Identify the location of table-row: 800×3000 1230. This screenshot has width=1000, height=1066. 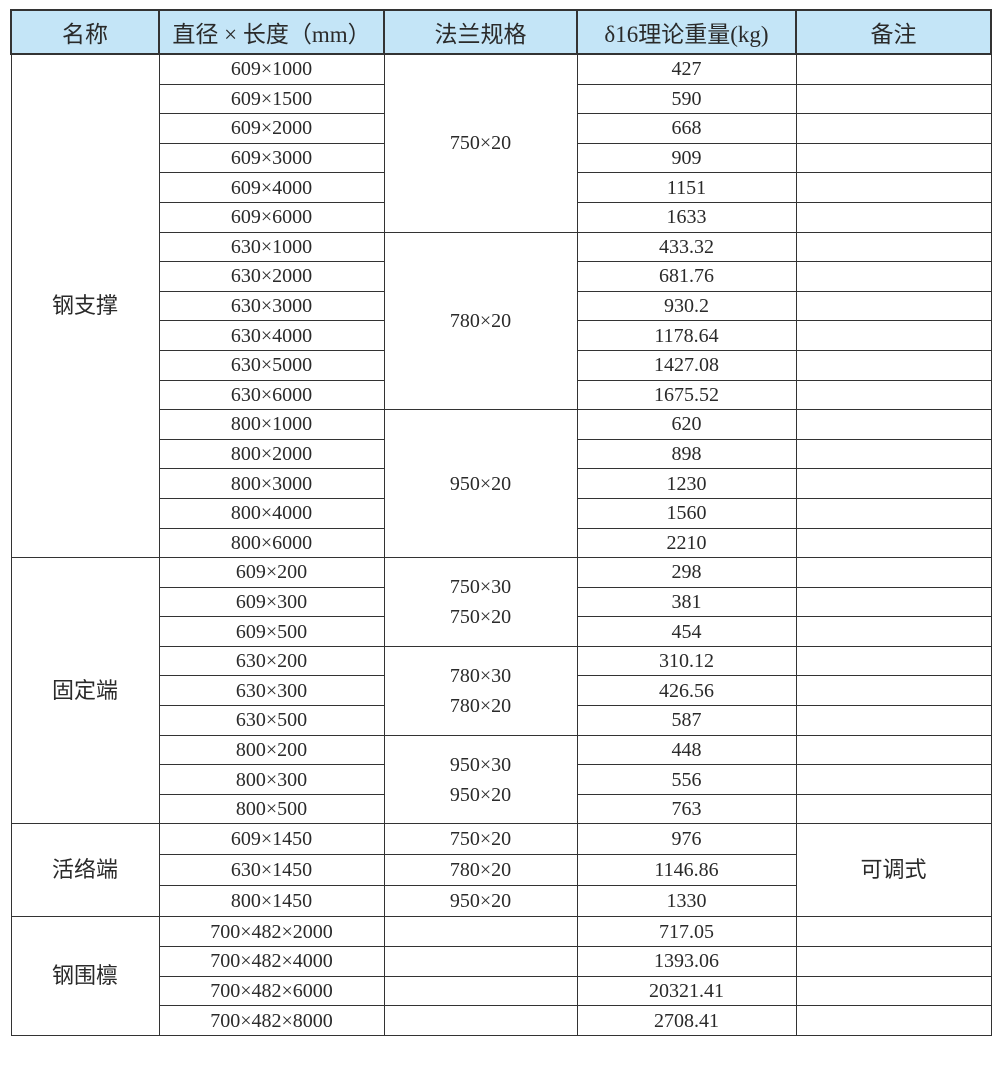
(501, 483).